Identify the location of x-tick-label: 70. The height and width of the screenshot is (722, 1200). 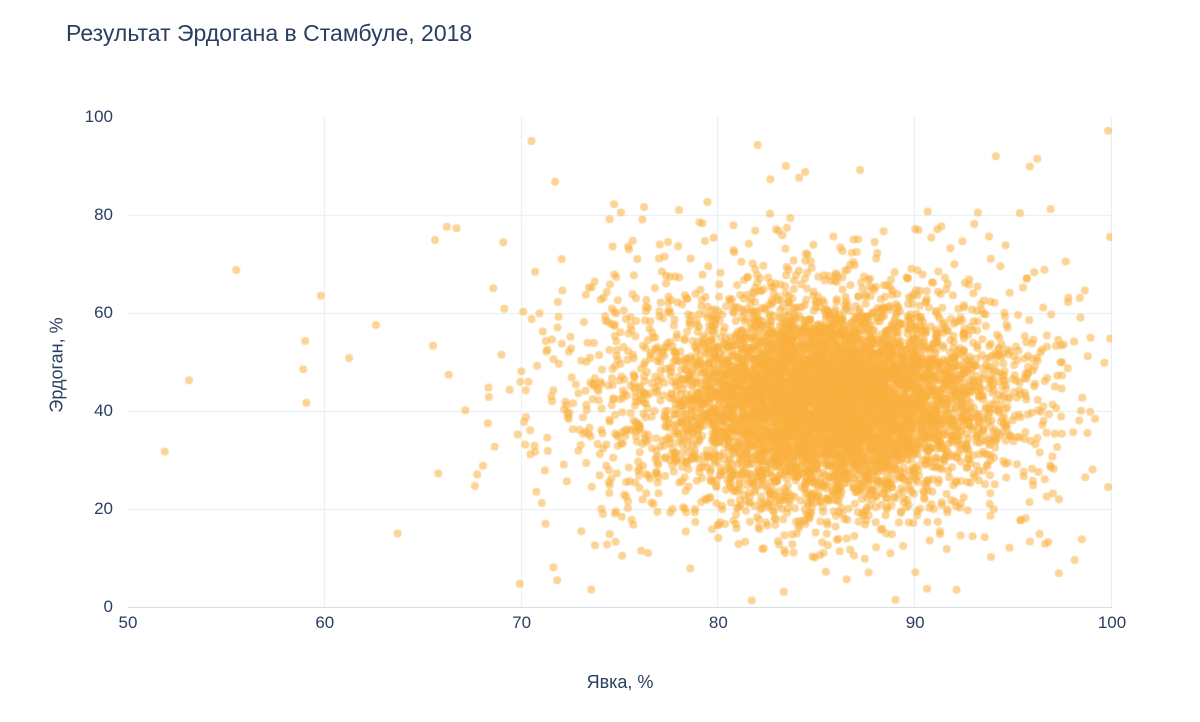
(522, 622).